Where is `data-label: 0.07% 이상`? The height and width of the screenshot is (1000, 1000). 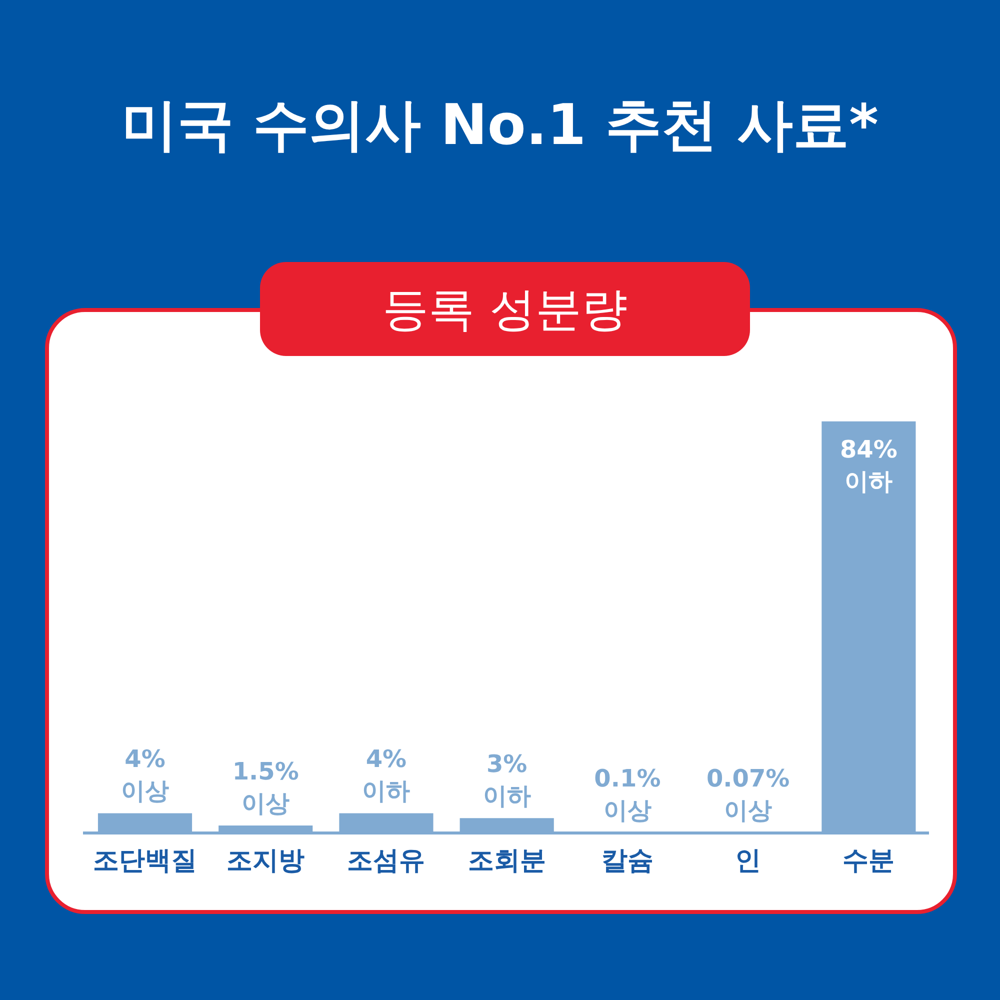
data-label: 0.07% 이상 is located at coordinates (748, 794).